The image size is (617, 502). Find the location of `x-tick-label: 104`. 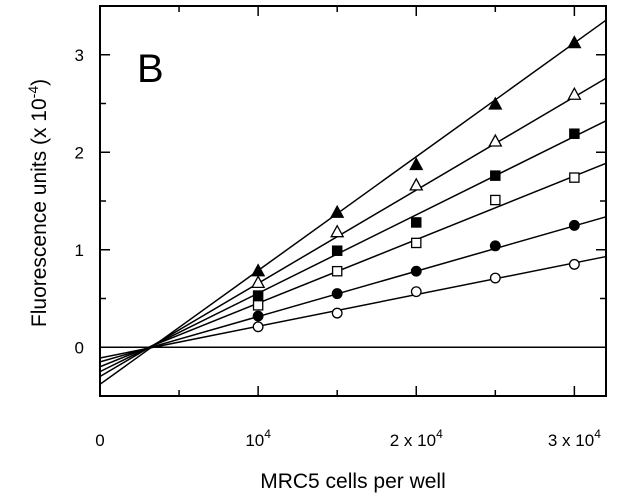

x-tick-label: 104 is located at coordinates (258, 438).